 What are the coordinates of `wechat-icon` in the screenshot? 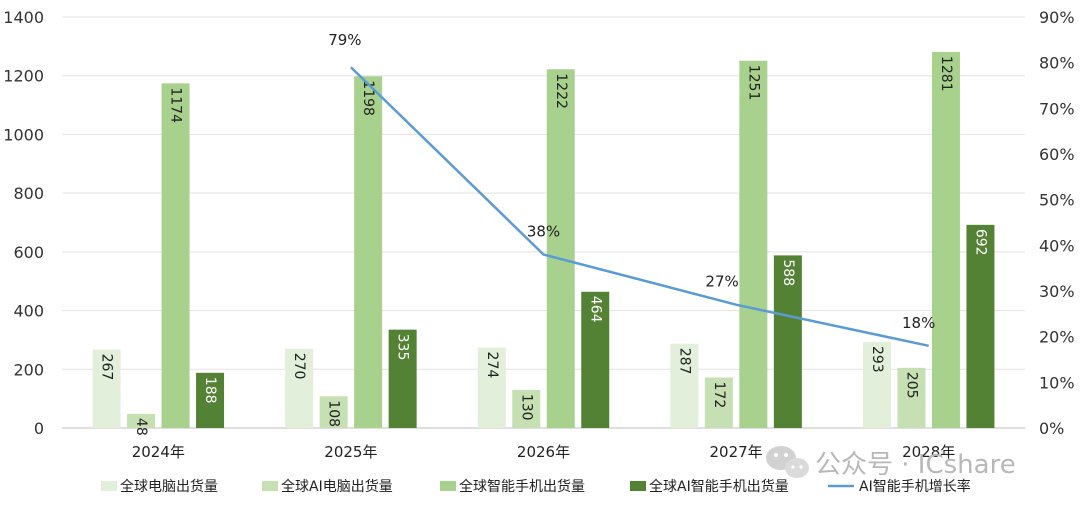 It's located at (787, 462).